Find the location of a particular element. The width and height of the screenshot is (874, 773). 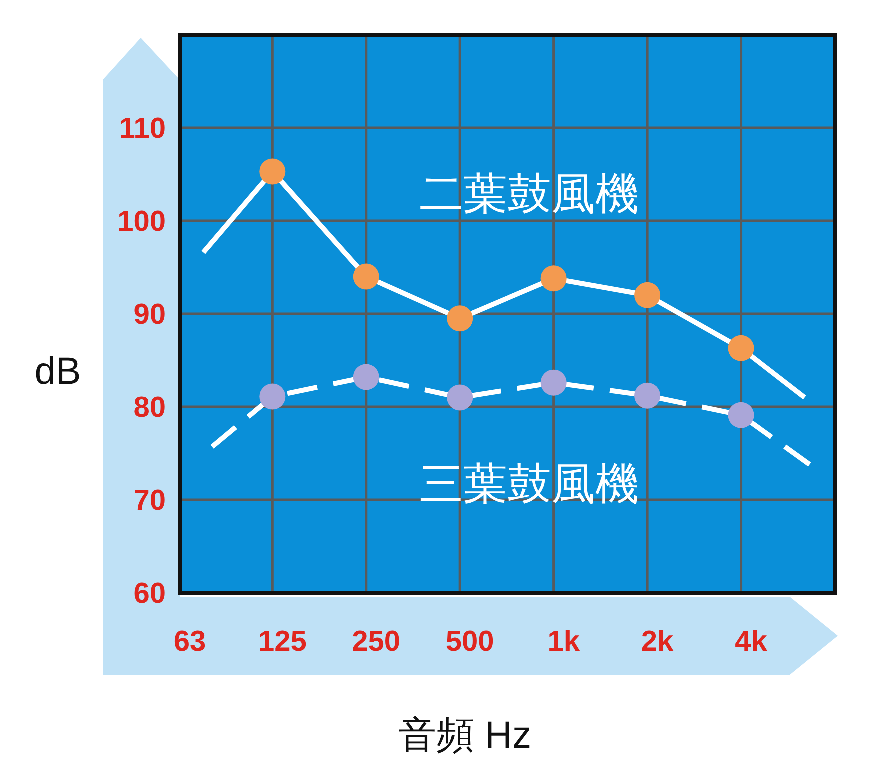

series-label: 二葉鼓風機 is located at coordinates (530, 194).